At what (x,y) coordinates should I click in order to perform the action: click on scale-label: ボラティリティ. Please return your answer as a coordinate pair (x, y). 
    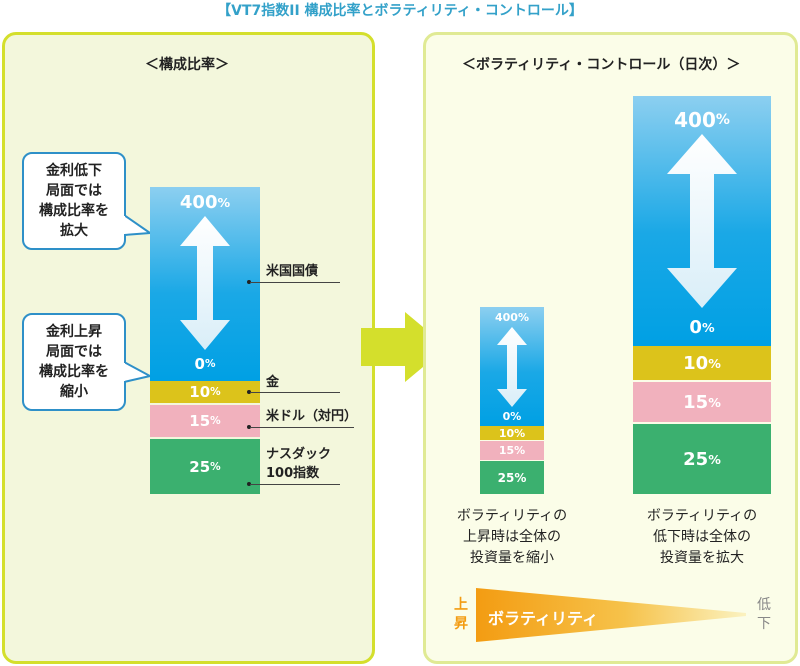
    Looking at the image, I should click on (543, 618).